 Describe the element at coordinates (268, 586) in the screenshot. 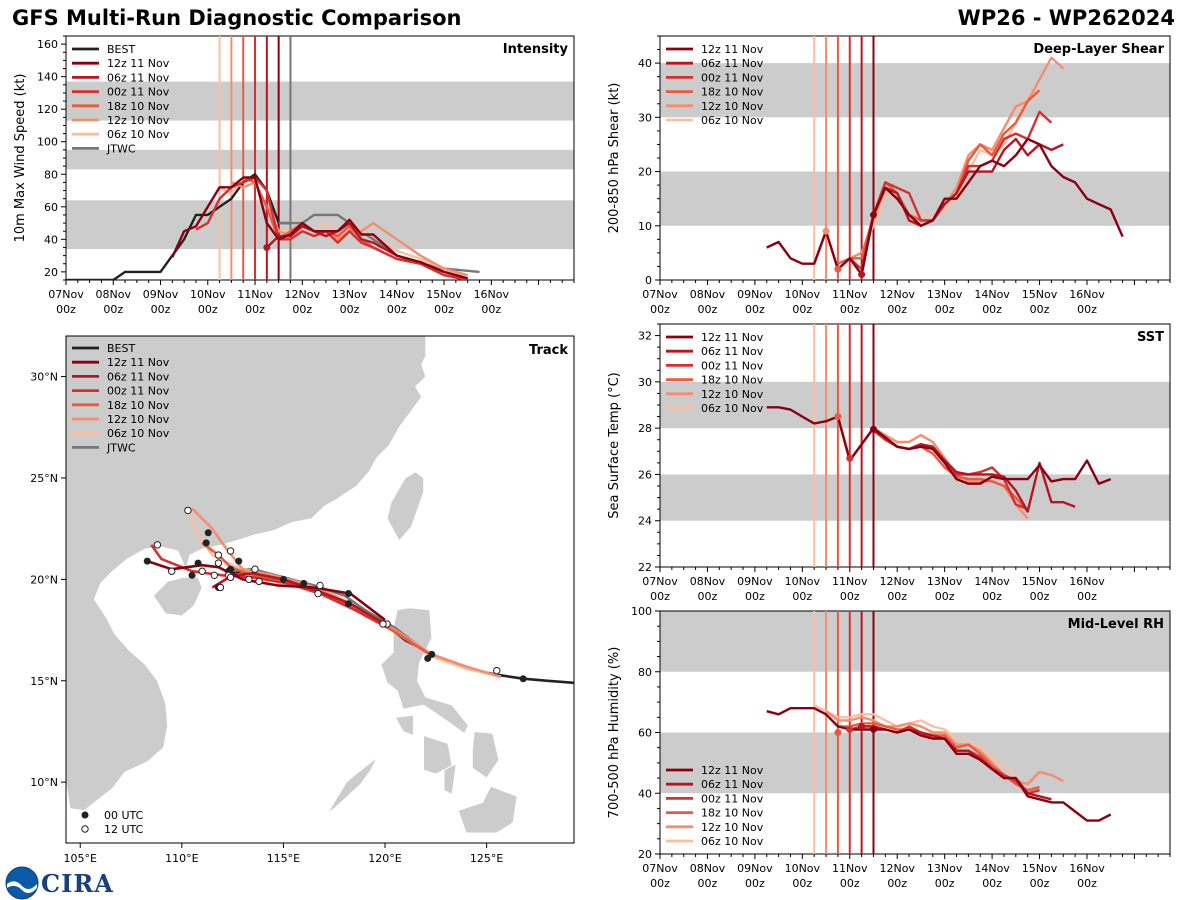

I see `track-r00z11` at that location.